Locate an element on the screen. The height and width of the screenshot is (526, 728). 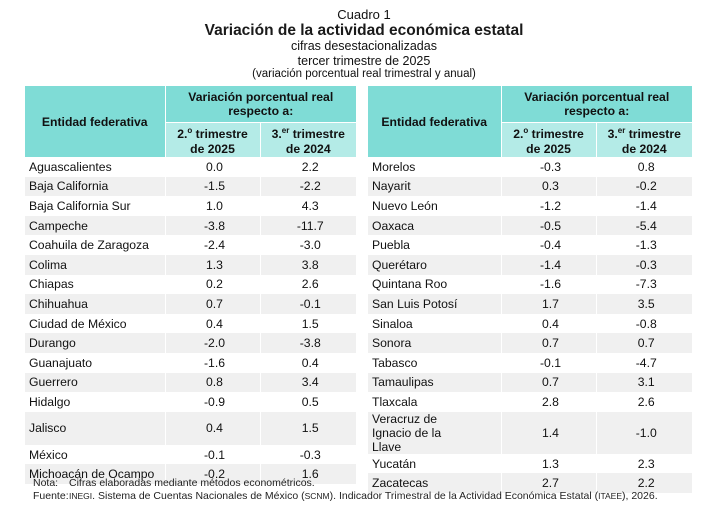
q2-2025-cell: 0.3 is located at coordinates (548, 186).